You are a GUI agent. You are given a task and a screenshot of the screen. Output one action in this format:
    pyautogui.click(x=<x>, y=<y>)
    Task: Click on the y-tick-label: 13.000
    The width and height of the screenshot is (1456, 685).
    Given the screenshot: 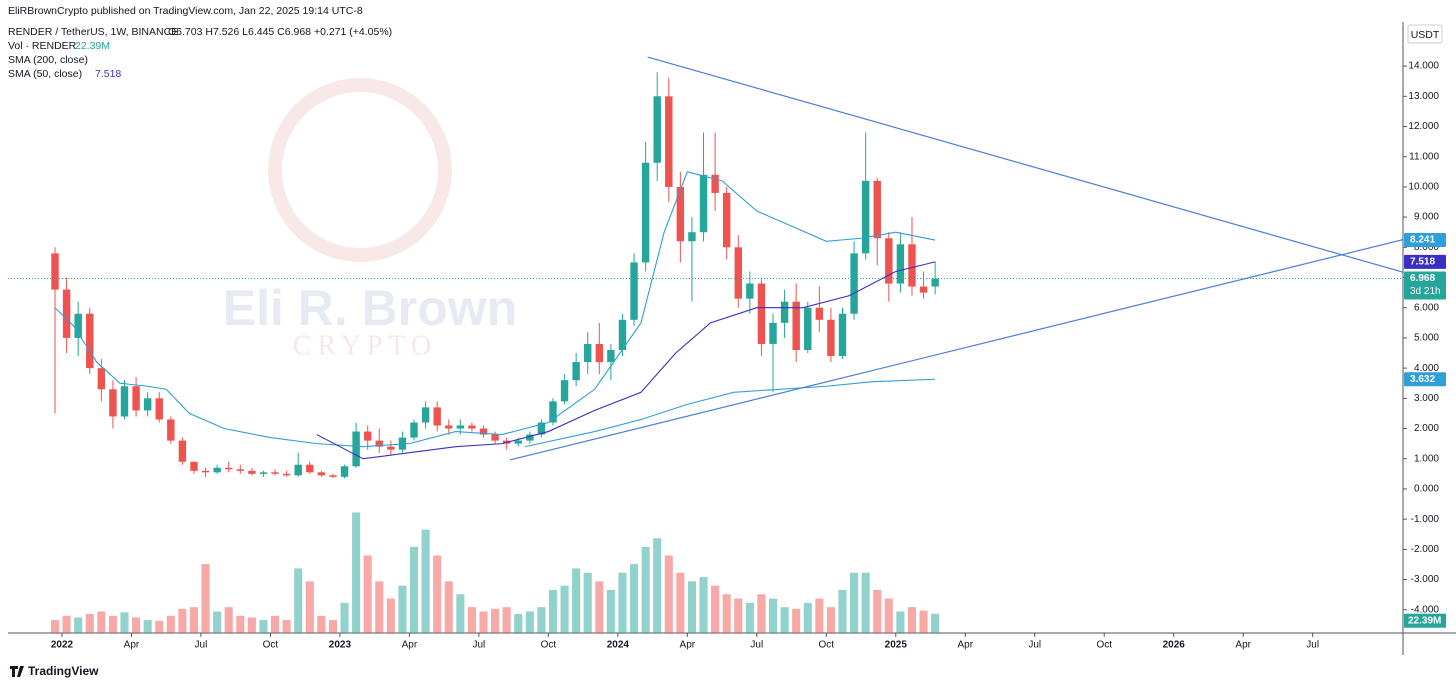 What is the action you would take?
    pyautogui.click(x=1423, y=96)
    